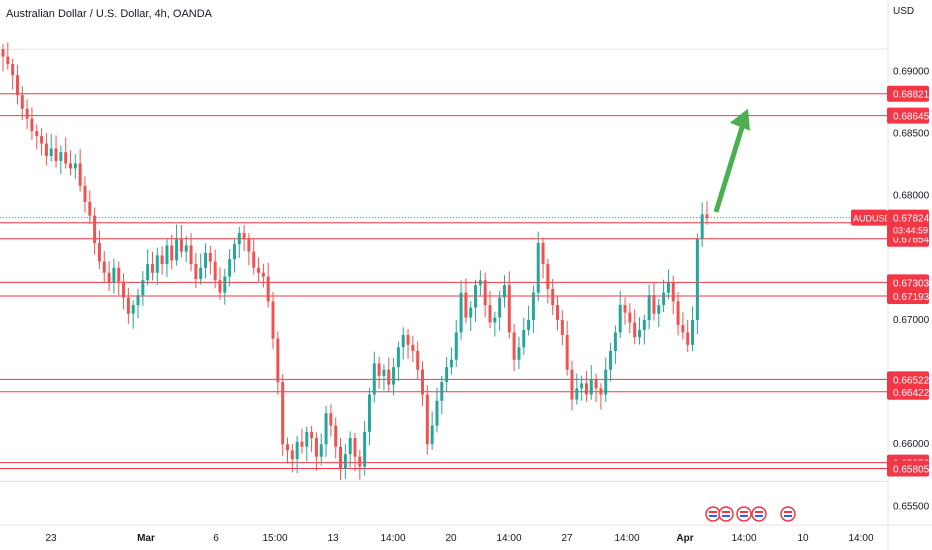 This screenshot has width=932, height=550. Describe the element at coordinates (803, 538) in the screenshot. I see `x-tick-label: 10` at that location.